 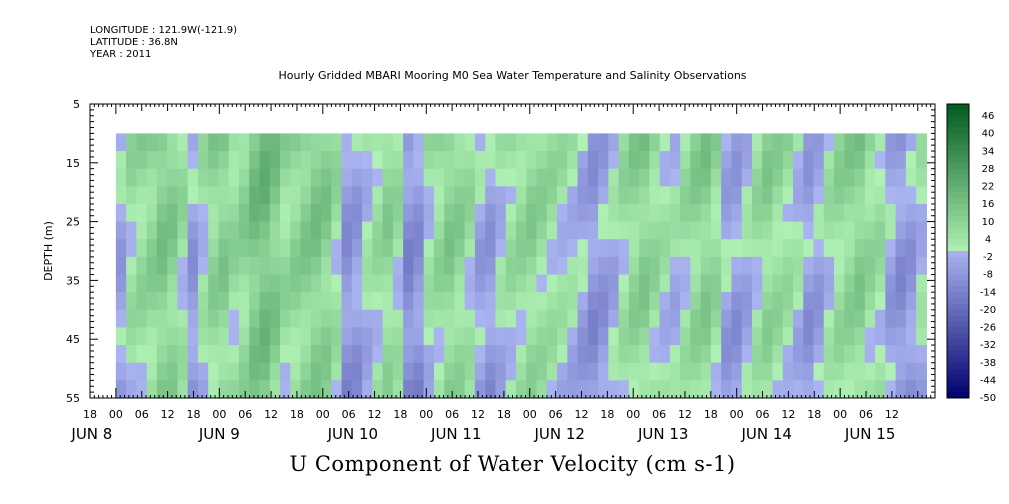 What do you see at coordinates (988, 187) in the screenshot?
I see `colorbar-label: 22` at bounding box center [988, 187].